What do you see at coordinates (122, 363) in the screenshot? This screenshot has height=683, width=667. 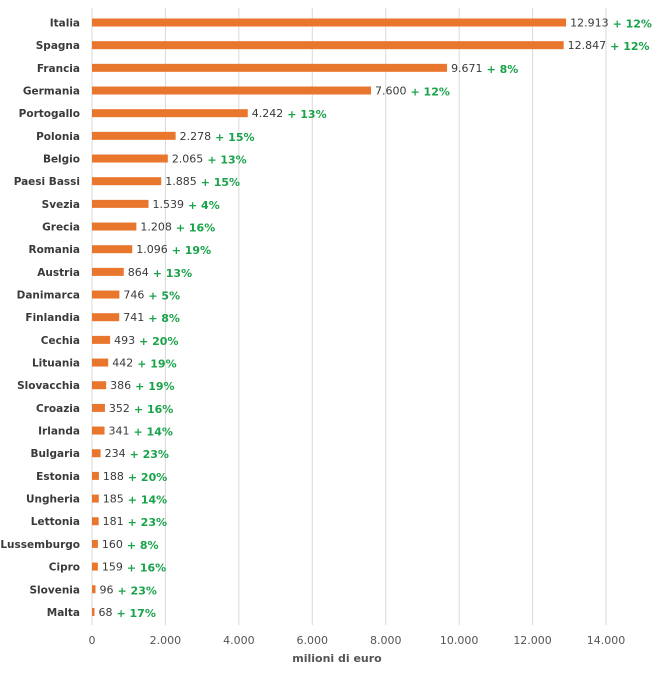 I see `value-label: 442` at bounding box center [122, 363].